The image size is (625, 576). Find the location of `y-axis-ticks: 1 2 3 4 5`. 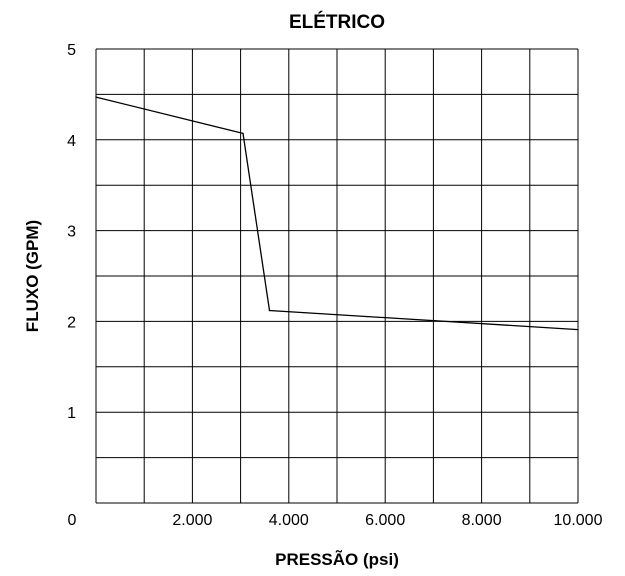

y-axis-ticks: 1 2 3 4 5 is located at coordinates (71, 232).